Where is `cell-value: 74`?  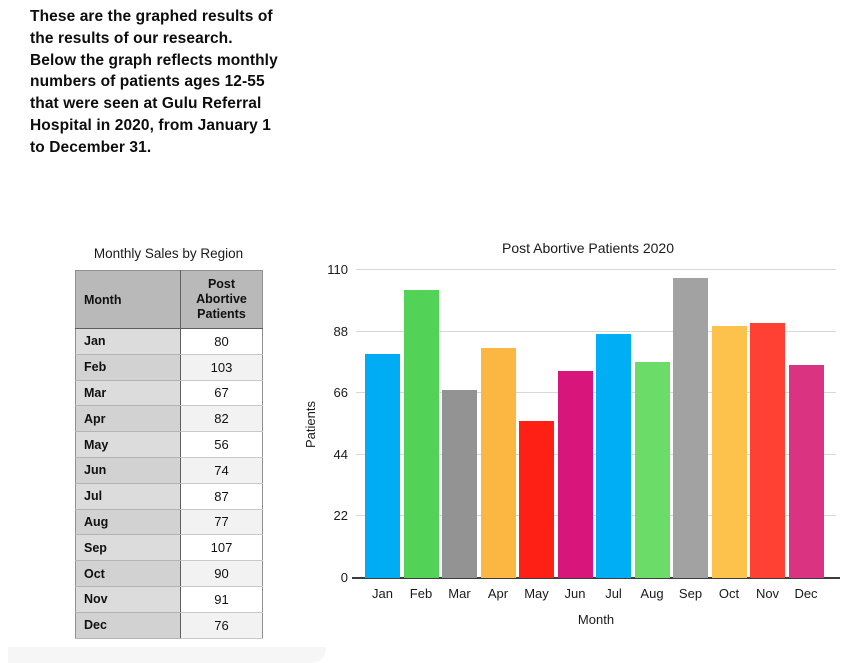 cell-value: 74 is located at coordinates (221, 470).